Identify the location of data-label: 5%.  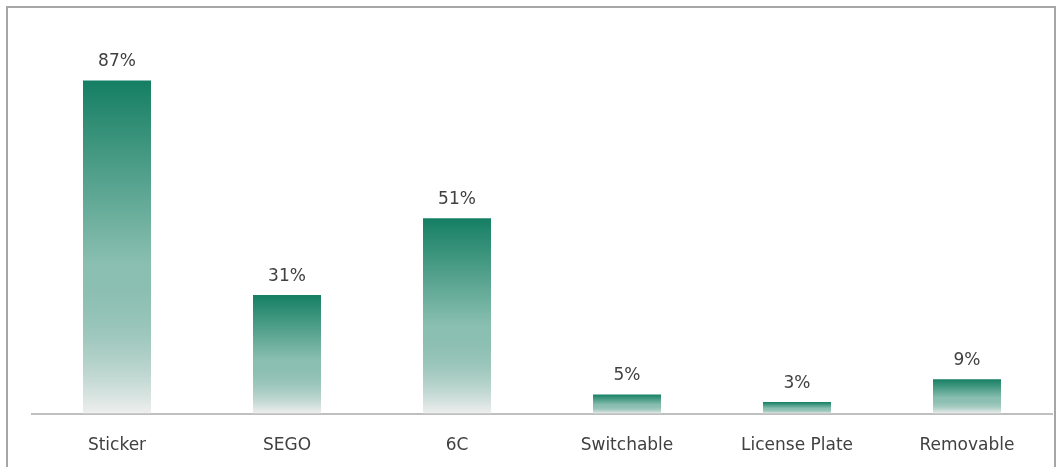
(627, 374).